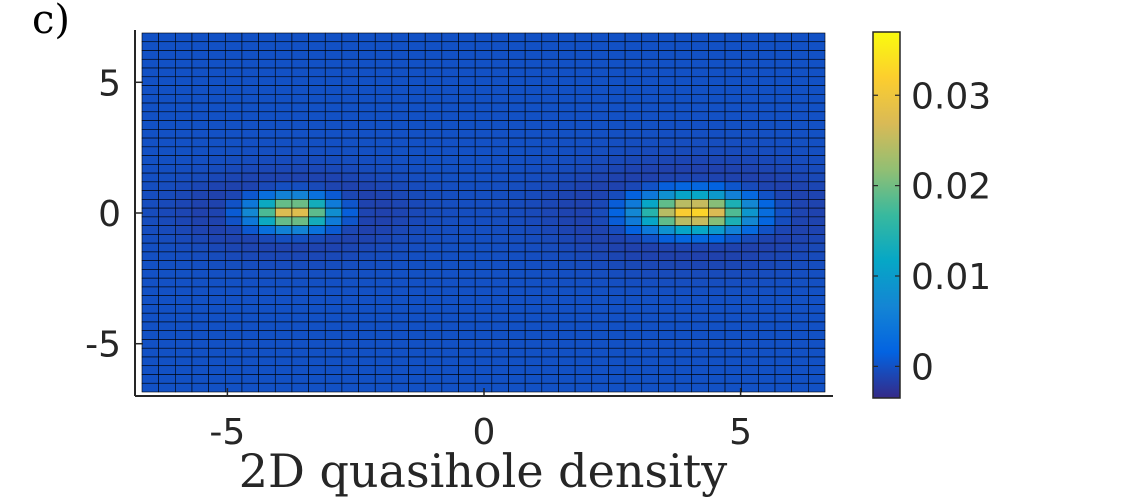  What do you see at coordinates (922, 367) in the screenshot?
I see `colorbar-tick-label: 0` at bounding box center [922, 367].